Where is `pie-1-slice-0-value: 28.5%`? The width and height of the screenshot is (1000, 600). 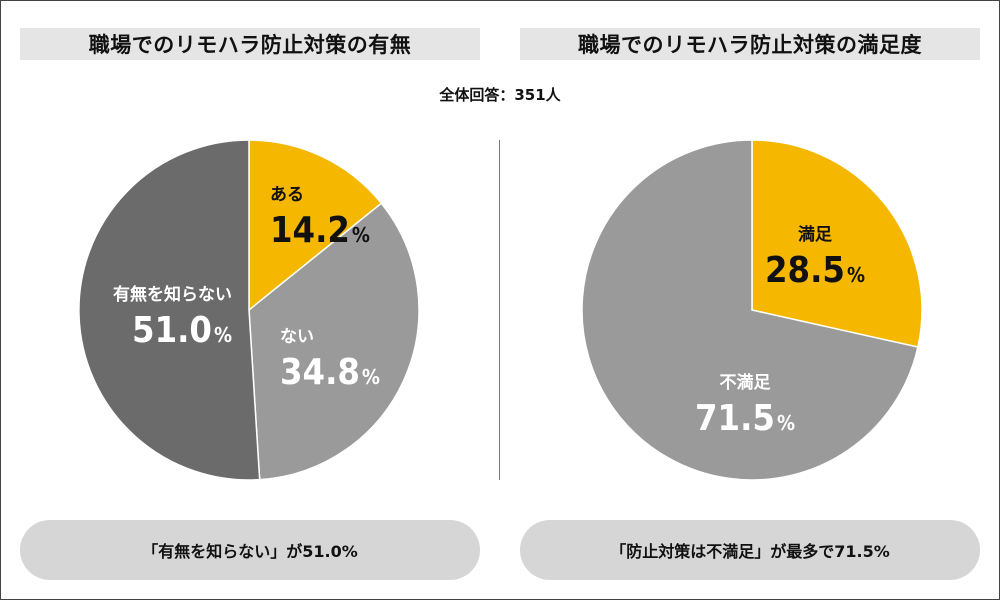 pie-1-slice-0-value: 28.5% is located at coordinates (815, 270).